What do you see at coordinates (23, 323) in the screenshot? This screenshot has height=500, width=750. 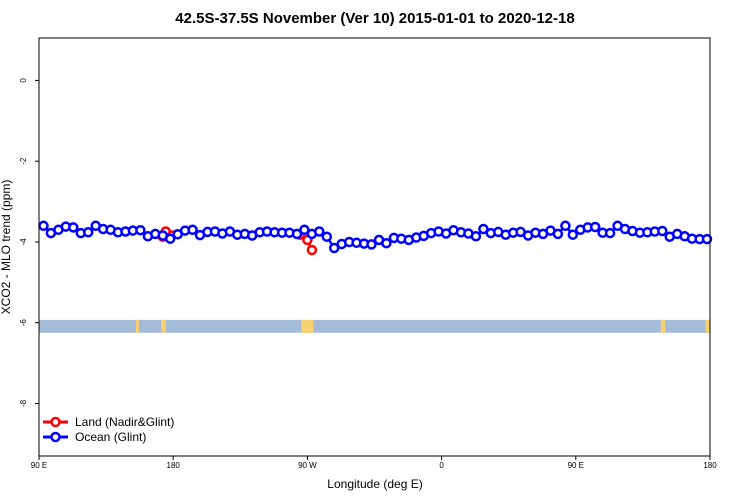 I see `y-tick-label: -6` at bounding box center [23, 323].